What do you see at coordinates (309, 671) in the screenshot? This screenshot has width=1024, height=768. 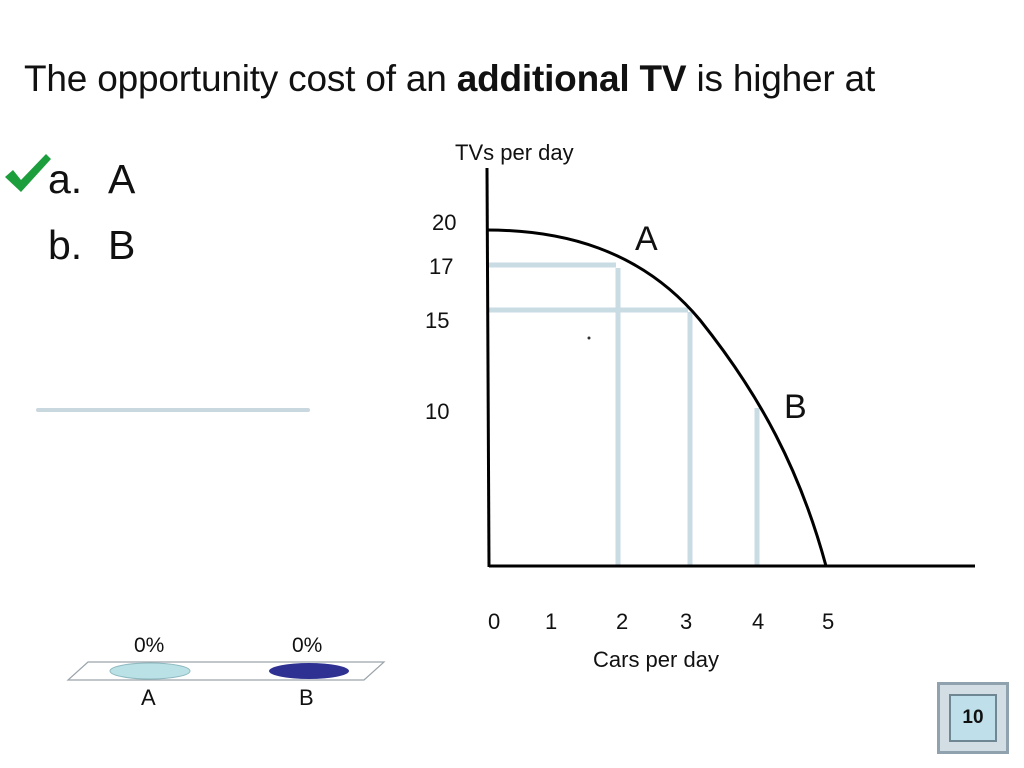 I see `result-bar-b` at bounding box center [309, 671].